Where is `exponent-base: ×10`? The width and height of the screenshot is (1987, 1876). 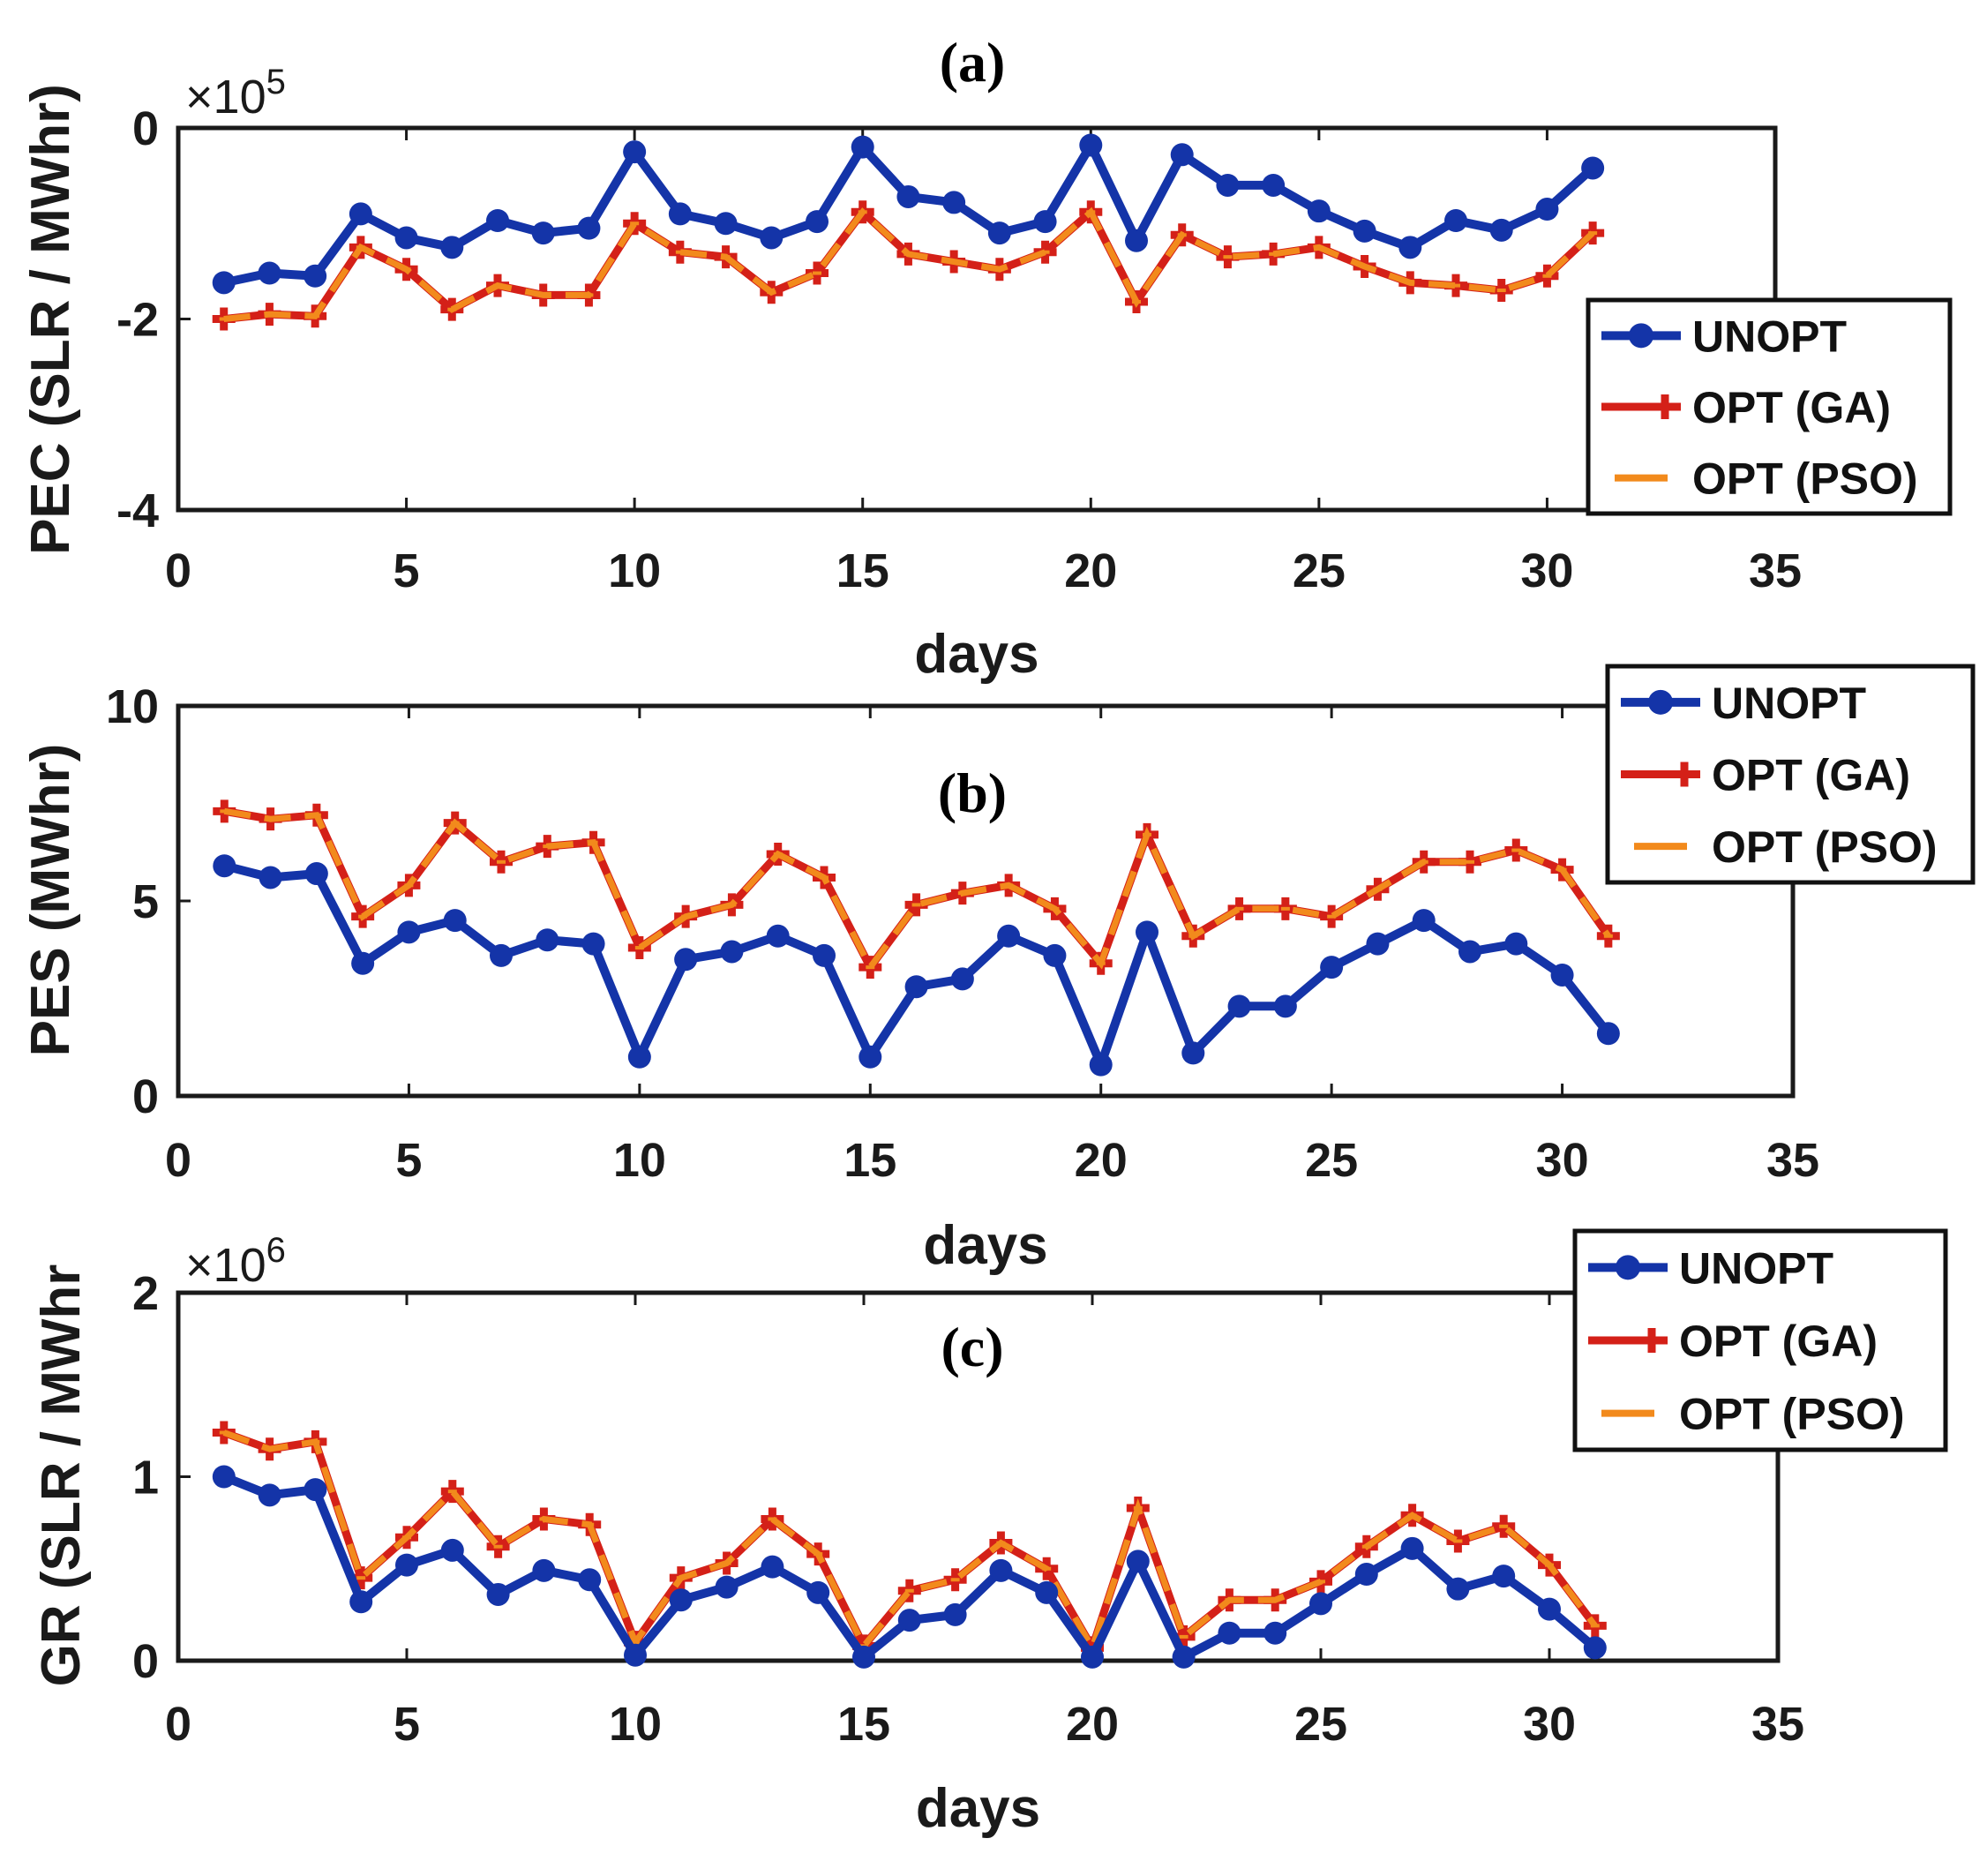 exponent-base: ×10 is located at coordinates (225, 98).